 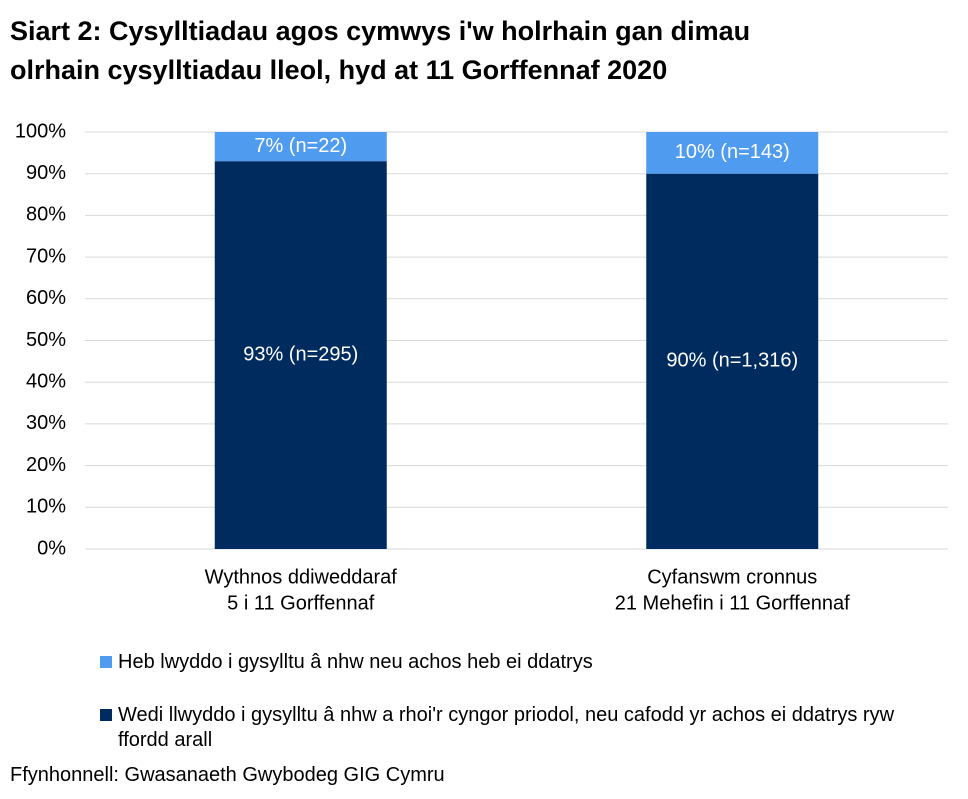 What do you see at coordinates (51, 548) in the screenshot?
I see `y-tick-label: 0%` at bounding box center [51, 548].